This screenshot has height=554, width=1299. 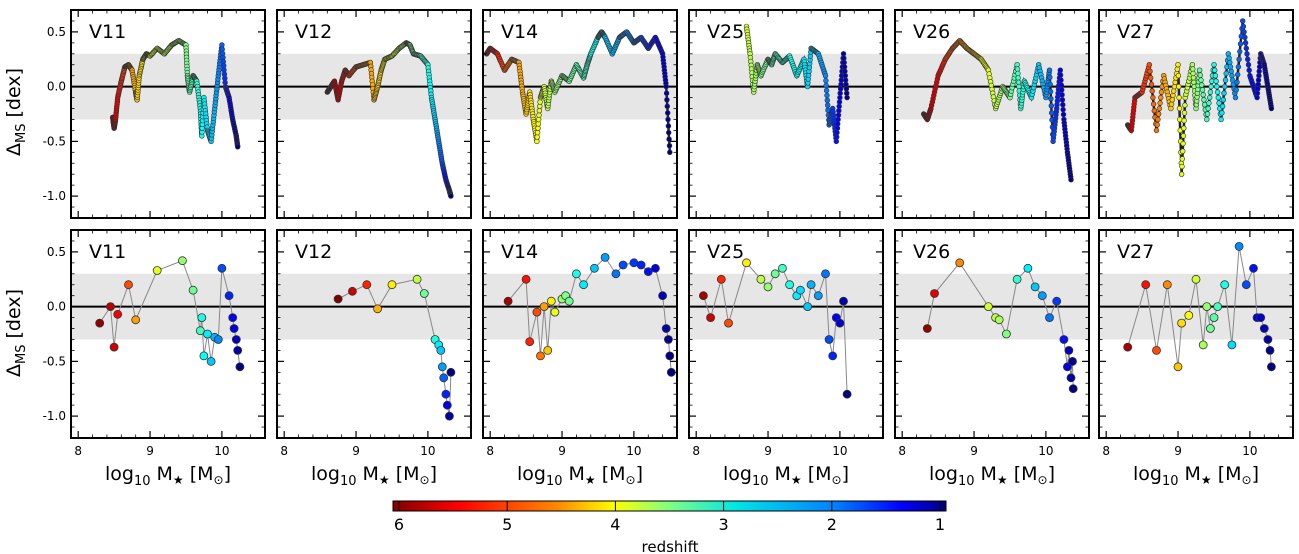 I want to click on panel-label: V14, so click(x=519, y=252).